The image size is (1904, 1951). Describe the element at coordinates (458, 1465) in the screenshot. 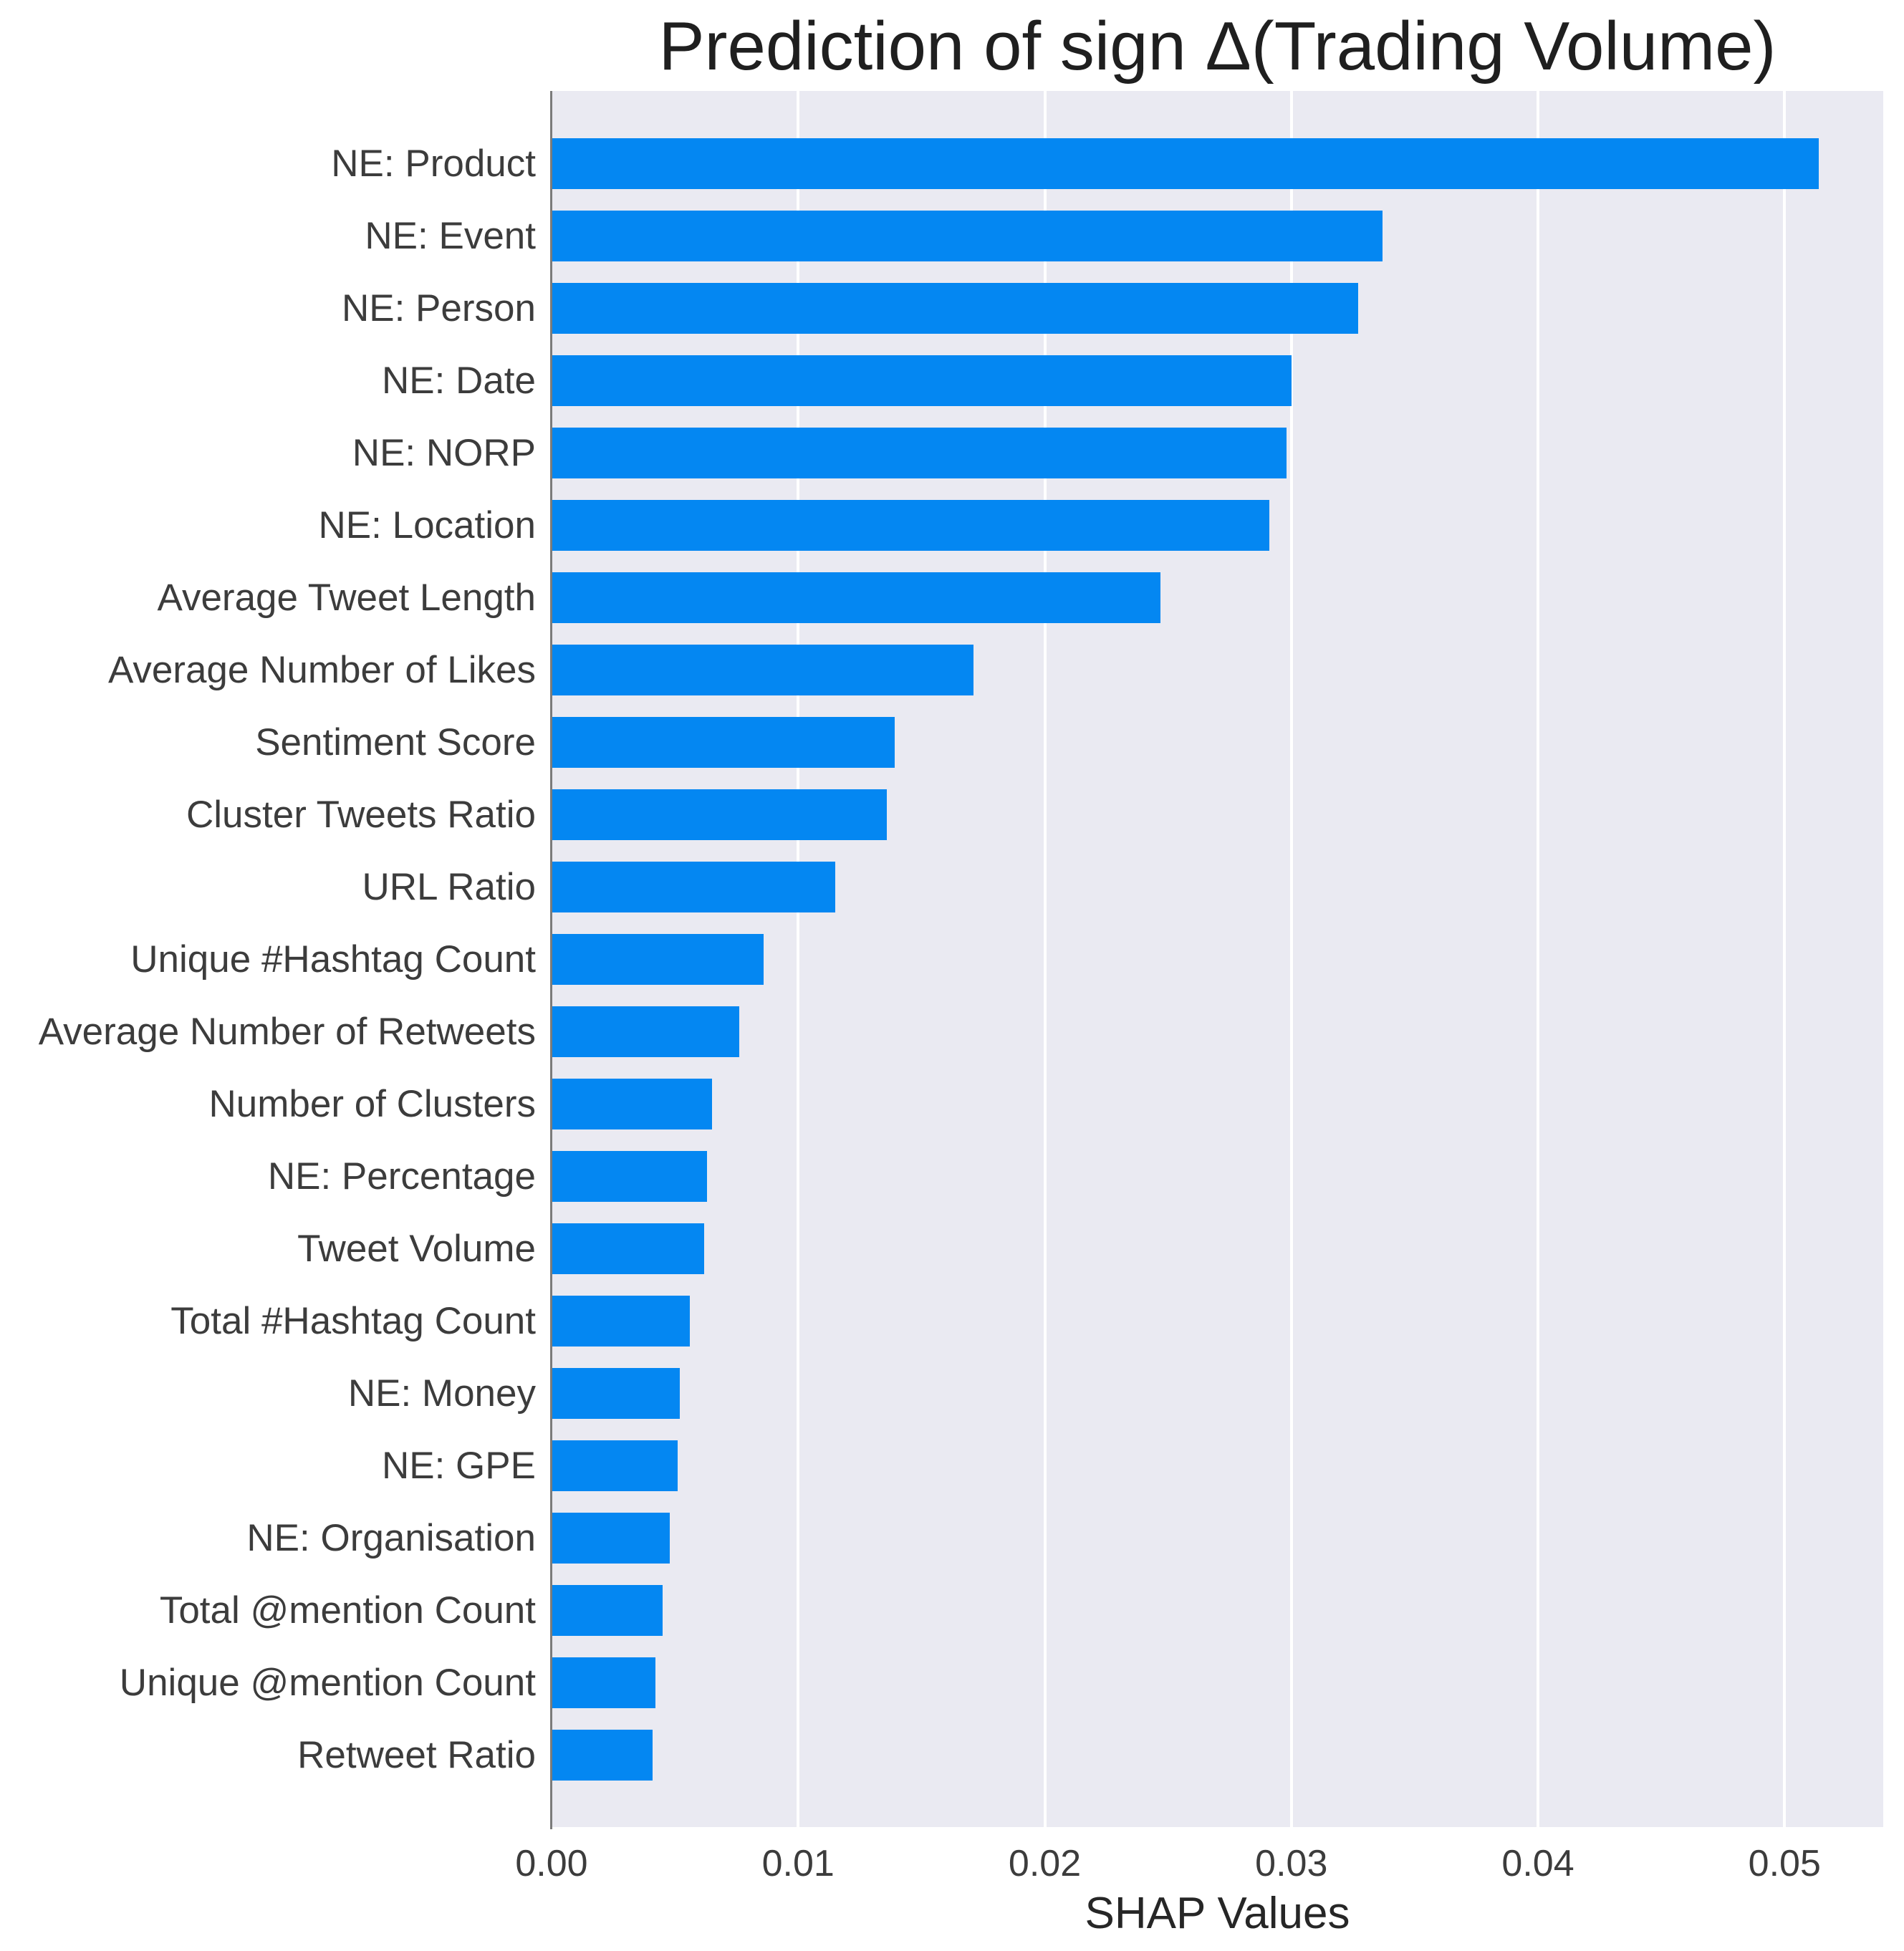

I see `y-tick-label: NE: GPE` at that location.